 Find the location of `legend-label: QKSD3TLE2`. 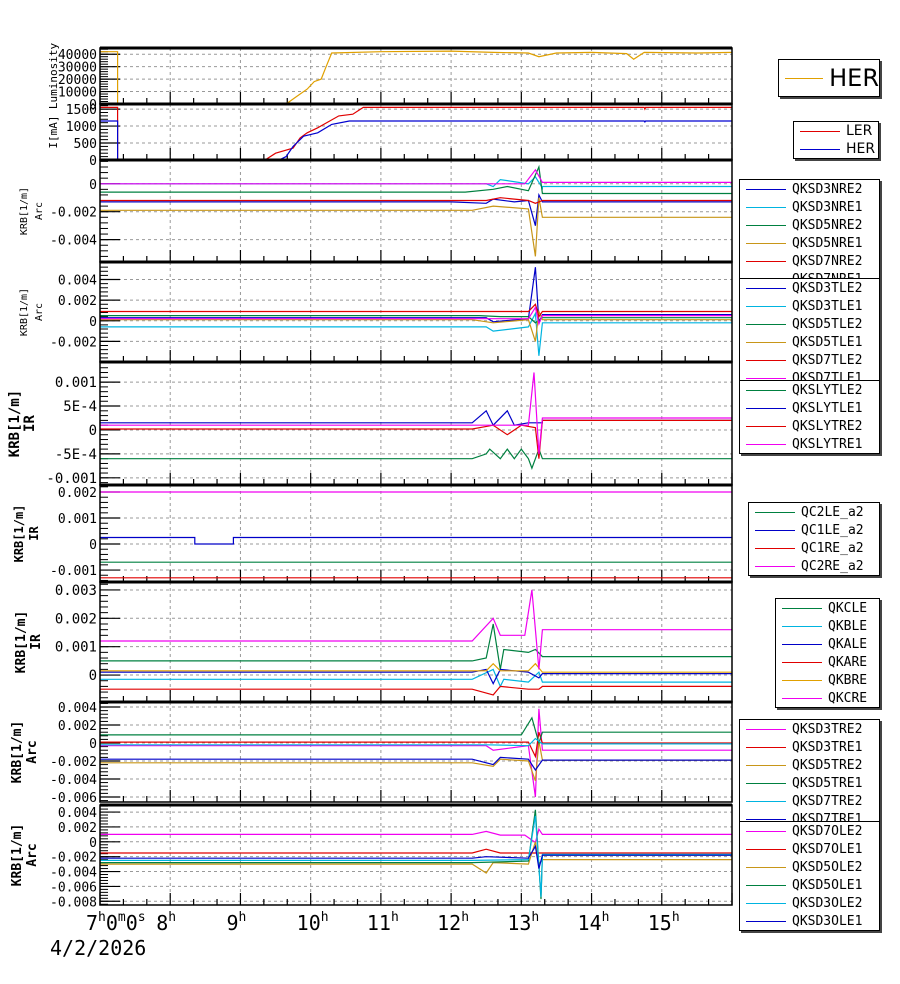

legend-label: QKSD3TLE2 is located at coordinates (827, 288).